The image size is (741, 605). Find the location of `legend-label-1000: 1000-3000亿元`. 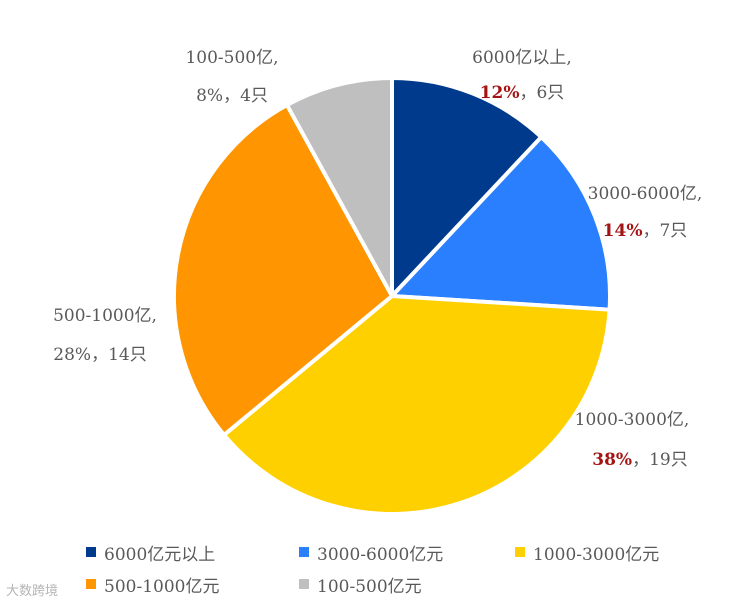

legend-label-1000: 1000-3000亿元 is located at coordinates (596, 554).